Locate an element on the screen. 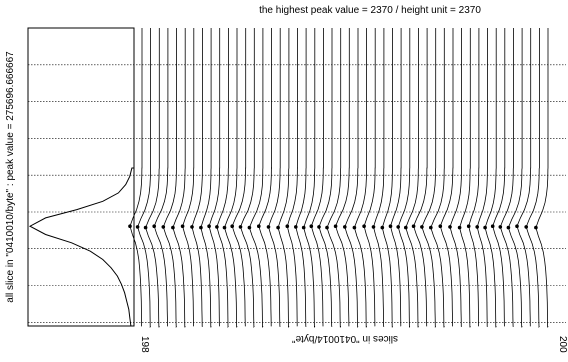 This screenshot has width=568, height=362. x-tick-last: 200 is located at coordinates (562, 344).